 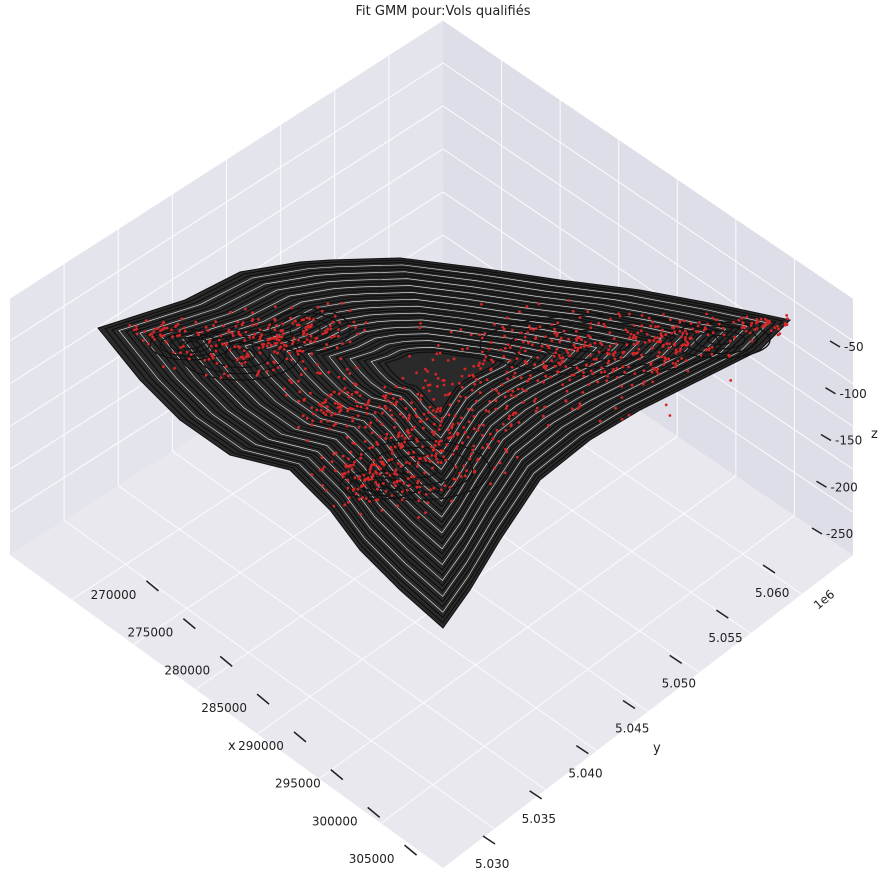 I want to click on z-tick-label: -150, so click(x=848, y=441).